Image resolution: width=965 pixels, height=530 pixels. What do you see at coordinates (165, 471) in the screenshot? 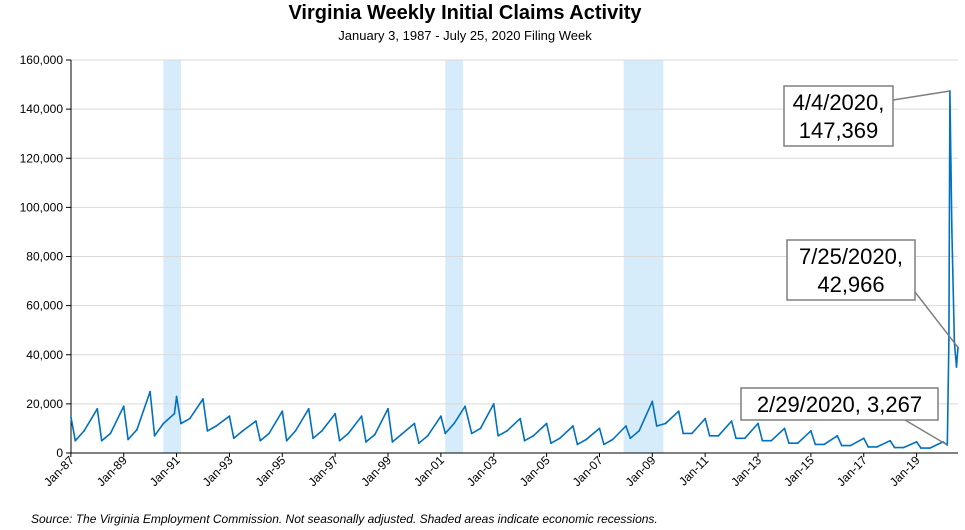
I see `x-tick-label-2: Jan-91` at bounding box center [165, 471].